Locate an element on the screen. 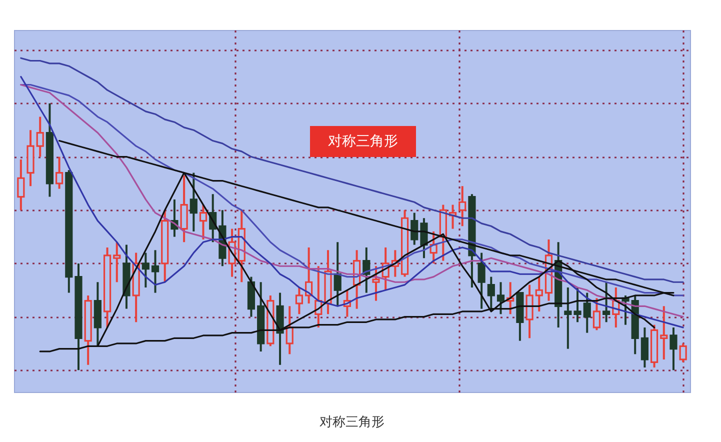 This screenshot has width=721, height=442. text: 对称三角形 is located at coordinates (352, 422).